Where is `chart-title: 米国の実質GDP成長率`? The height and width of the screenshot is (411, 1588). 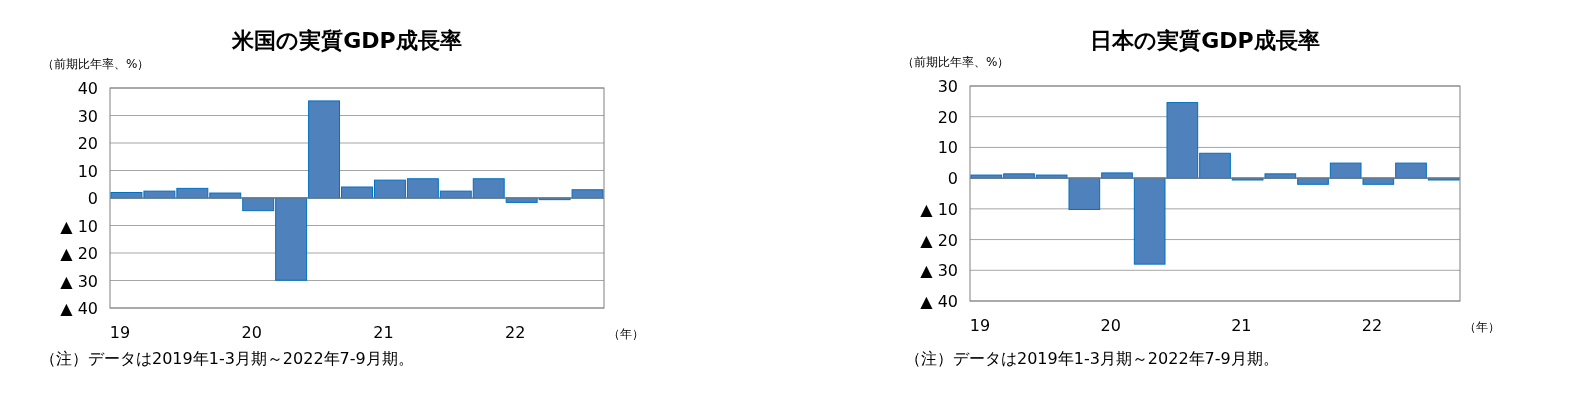
chart-title: 米国の実質GDP成長率 is located at coordinates (346, 40).